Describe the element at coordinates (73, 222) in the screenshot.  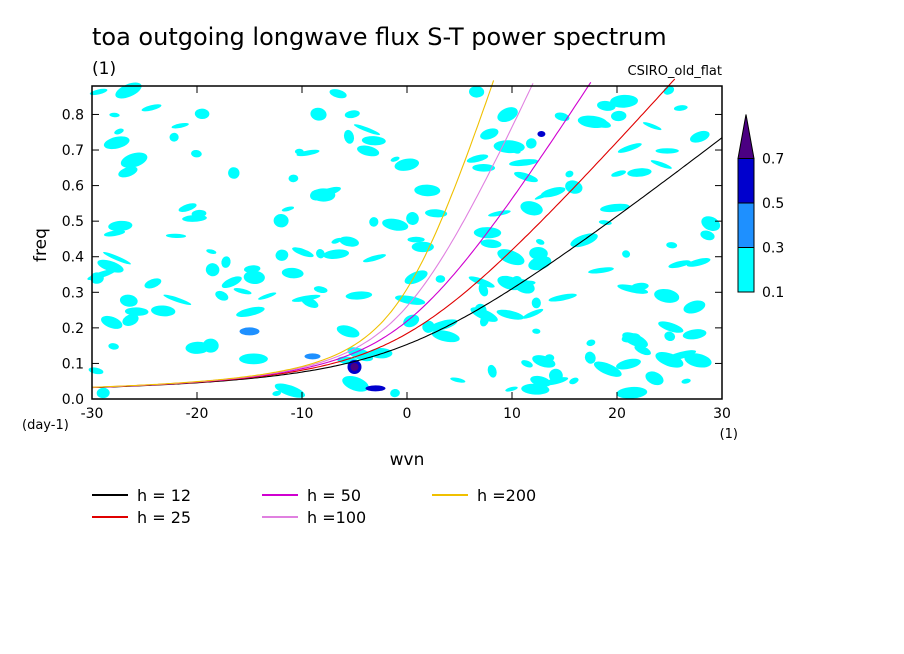
I see `y-tick-label: 0.5` at that location.